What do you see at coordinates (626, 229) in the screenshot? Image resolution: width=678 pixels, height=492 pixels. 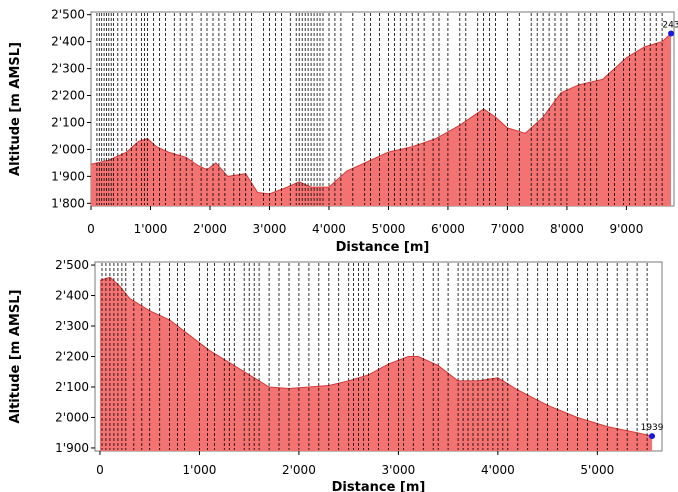 I see `x-tick-label: 9'000` at bounding box center [626, 229].